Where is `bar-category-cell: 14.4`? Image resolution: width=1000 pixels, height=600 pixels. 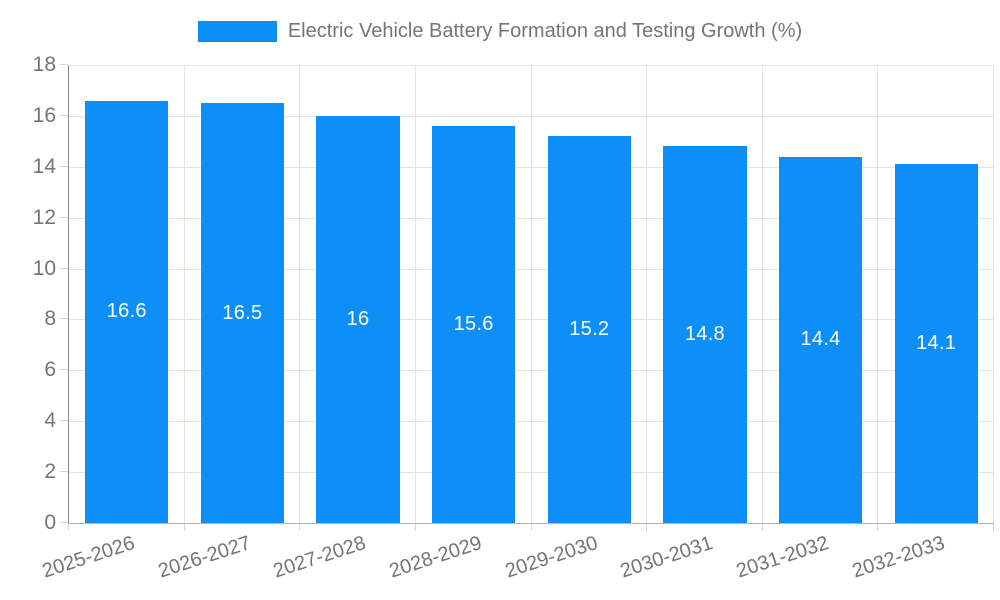 bar-category-cell: 14.4 is located at coordinates (821, 294).